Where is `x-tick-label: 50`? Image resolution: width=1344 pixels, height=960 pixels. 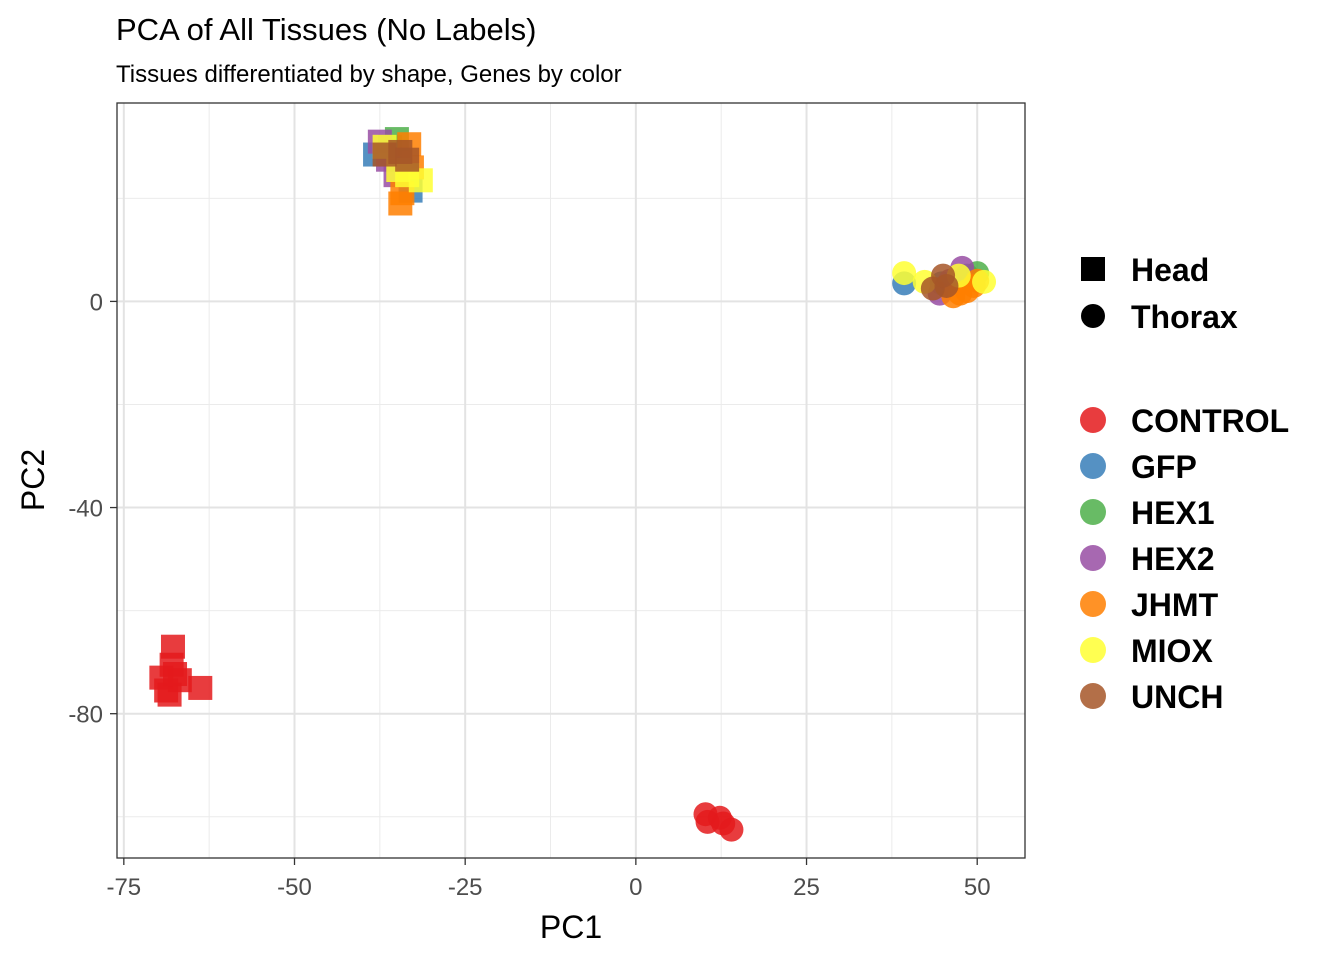
x-tick-label: 50 is located at coordinates (977, 887).